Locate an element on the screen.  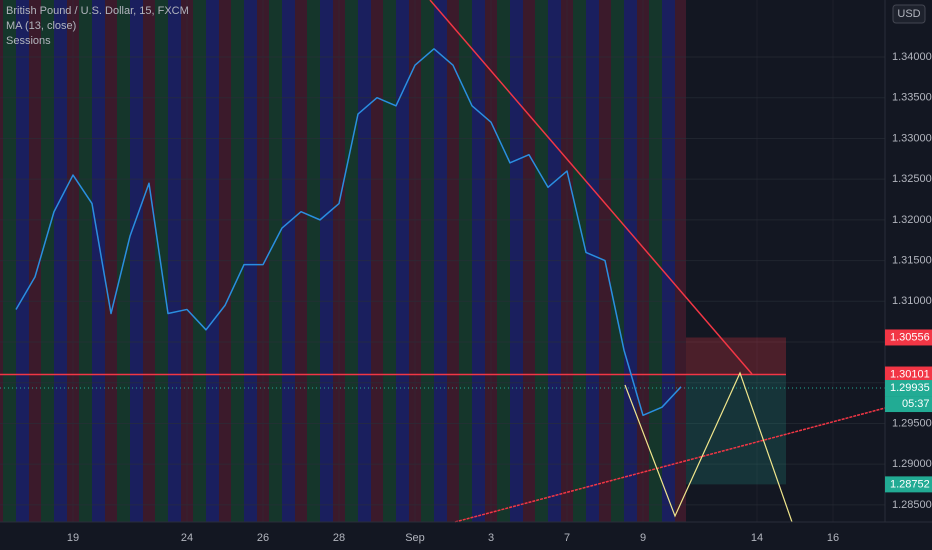
countdown: 05:37 is located at coordinates (916, 404).